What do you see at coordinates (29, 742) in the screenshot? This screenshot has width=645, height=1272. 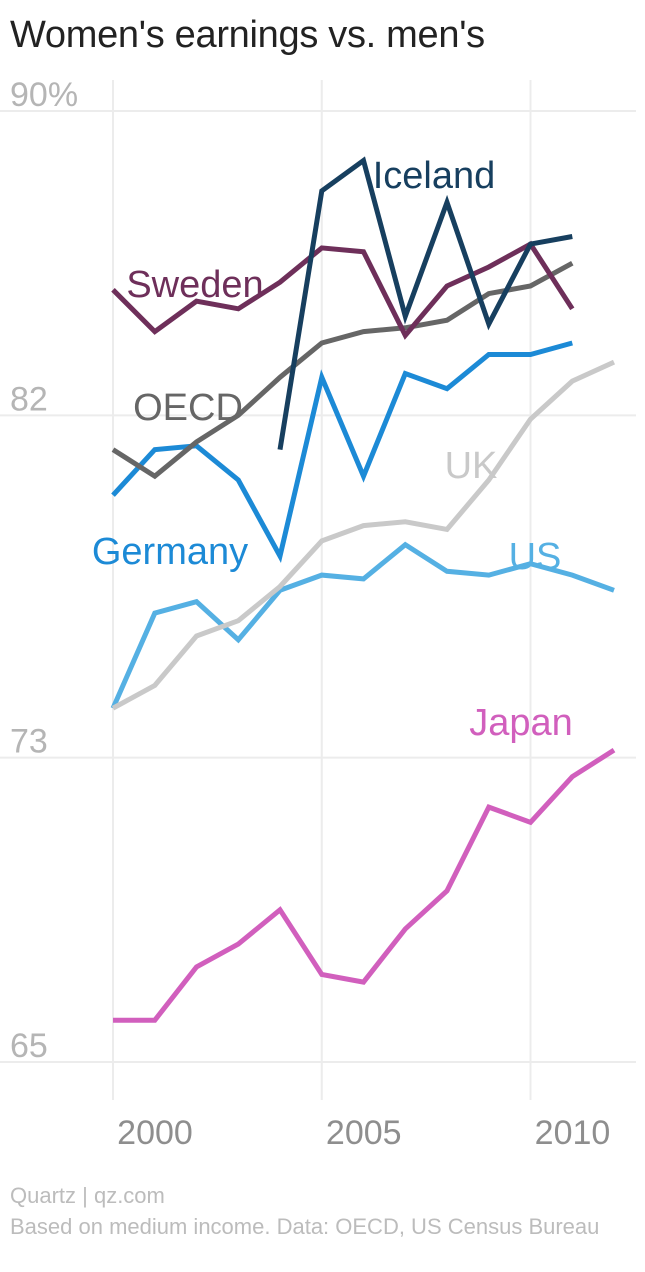 I see `y-tick-label: 73` at bounding box center [29, 742].